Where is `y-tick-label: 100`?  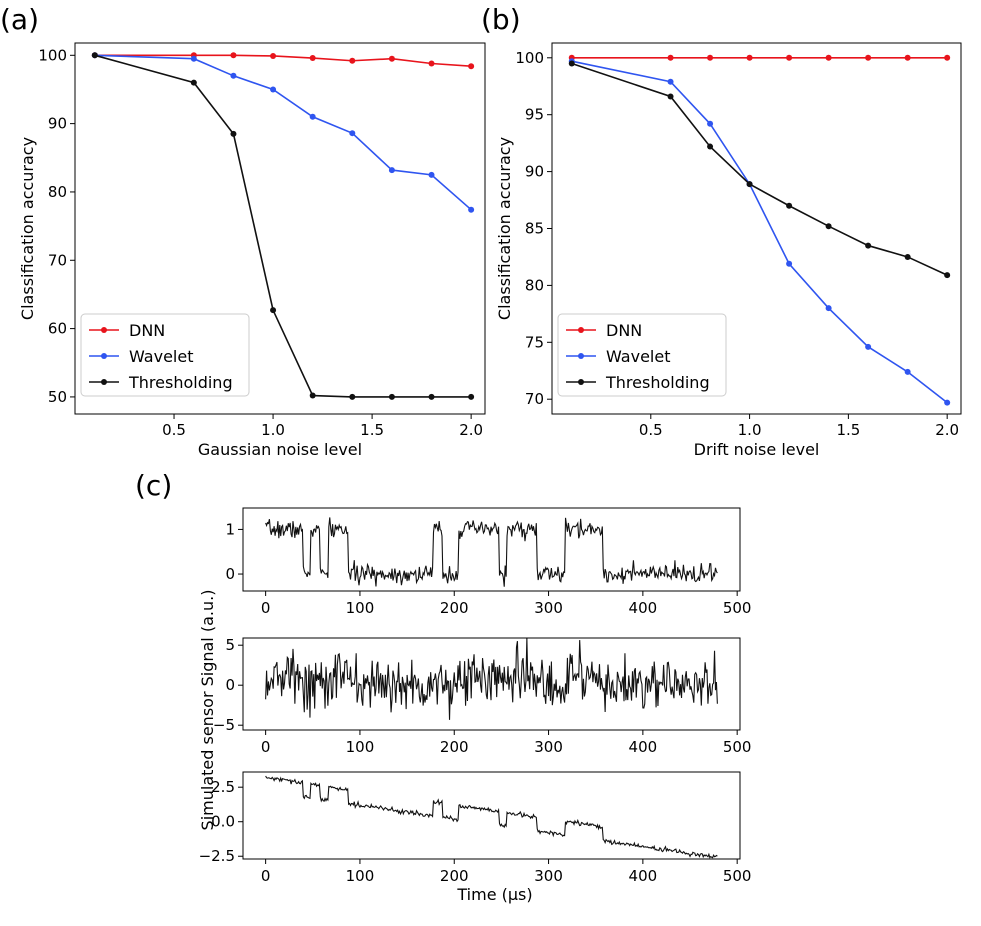
y-tick-label: 100 is located at coordinates (529, 58).